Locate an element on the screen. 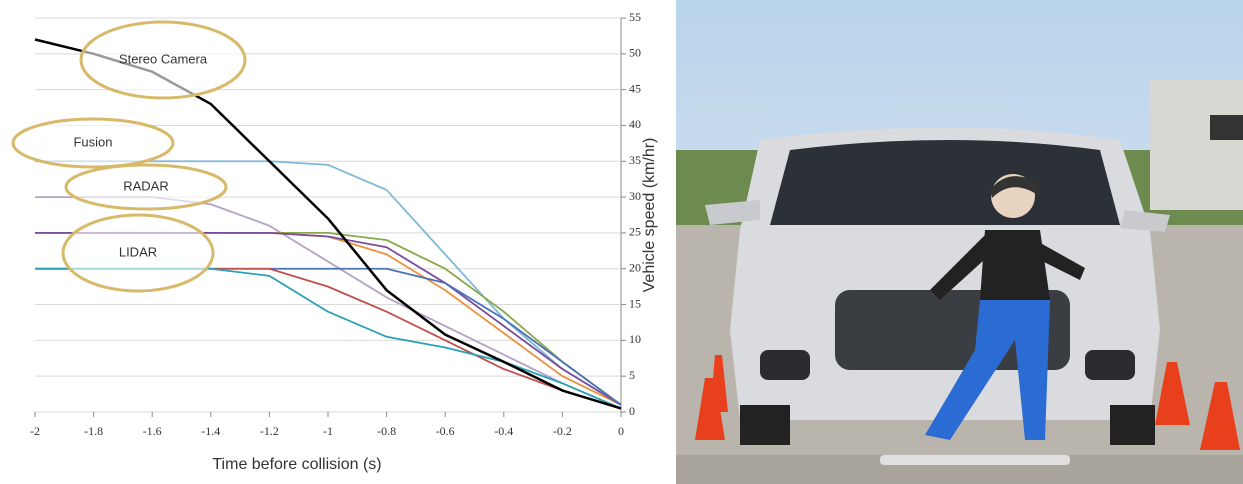 This screenshot has height=484, width=1243. annotation: LIDAR is located at coordinates (138, 251).